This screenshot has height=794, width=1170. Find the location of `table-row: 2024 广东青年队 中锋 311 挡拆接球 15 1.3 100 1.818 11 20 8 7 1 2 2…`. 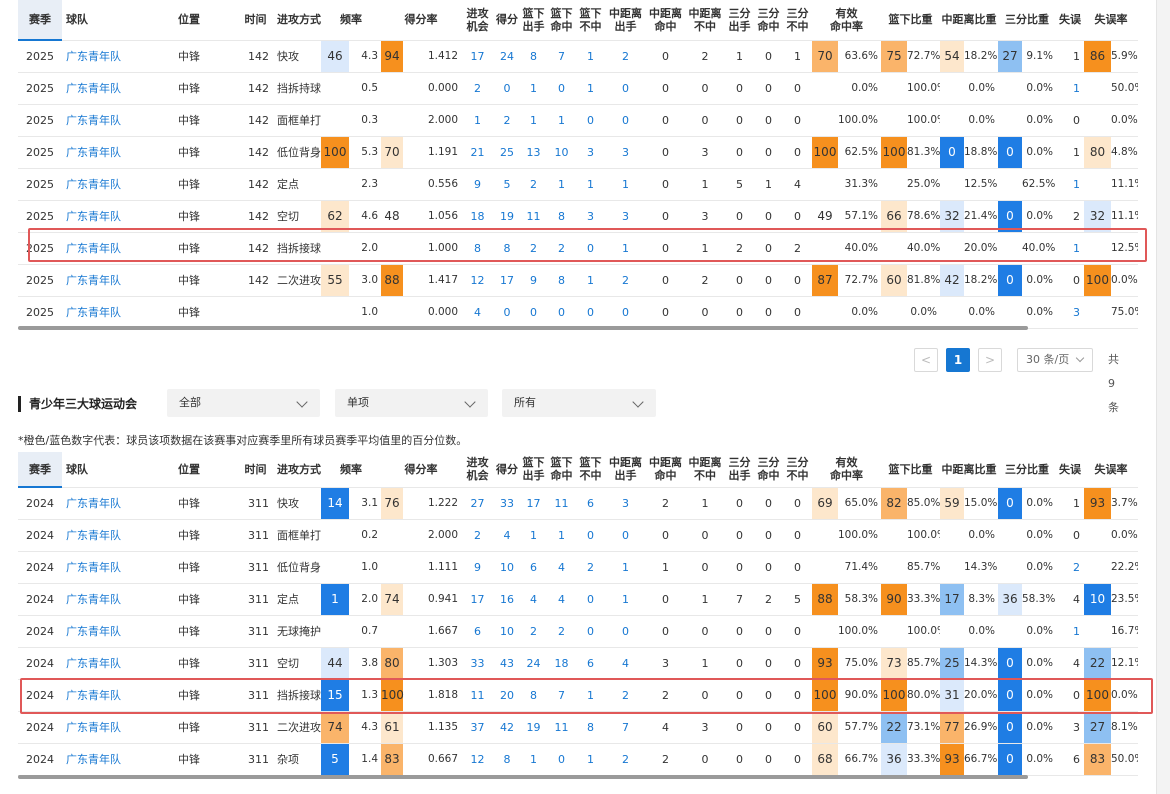

table-row: 2024 广东青年队 中锋 311 挡拆接球 15 1.3 100 1.818 11 20 8 7 1 2 2… is located at coordinates (578, 695).